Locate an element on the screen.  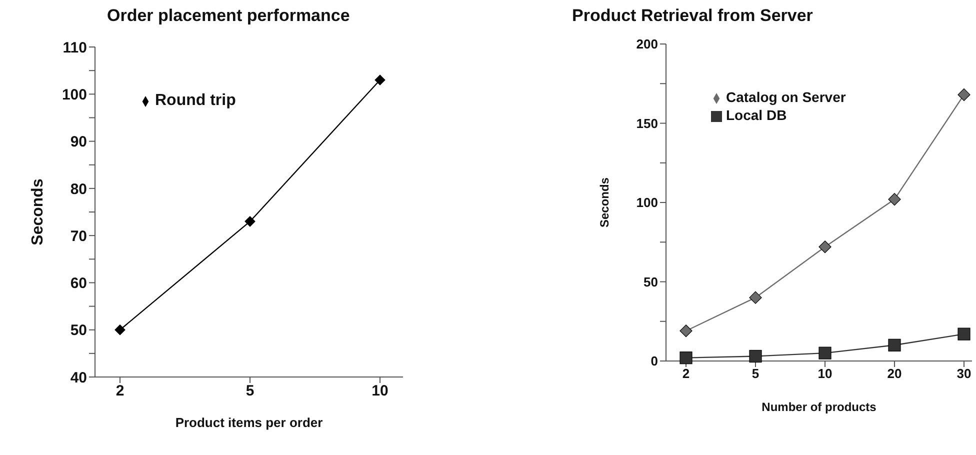
x-axis-title: Product items per order is located at coordinates (249, 422).